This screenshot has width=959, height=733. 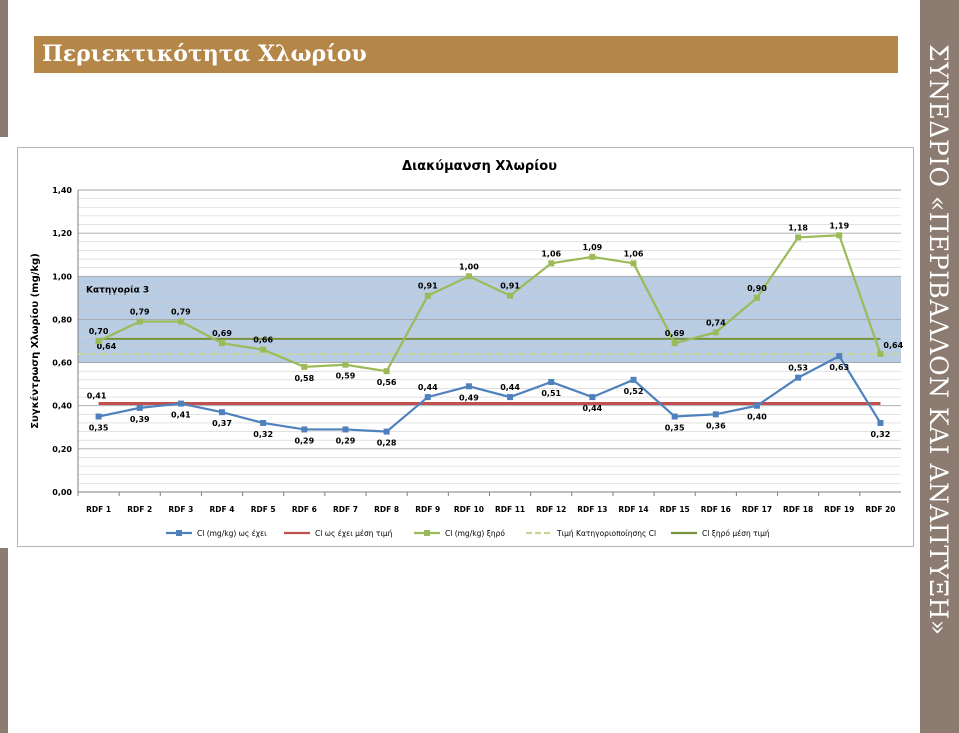 I want to click on series-2-data-label: 0,59, so click(x=346, y=376).